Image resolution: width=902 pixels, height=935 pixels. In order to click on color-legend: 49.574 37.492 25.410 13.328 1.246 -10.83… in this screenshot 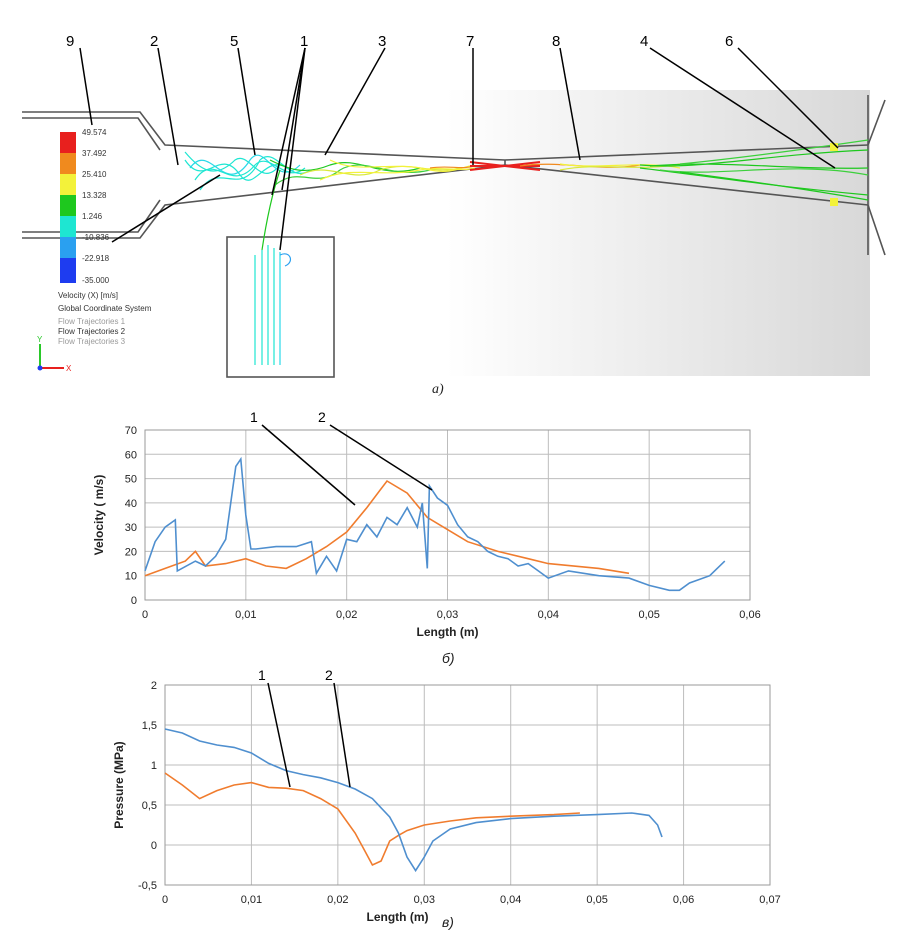, I will do `click(105, 237)`.